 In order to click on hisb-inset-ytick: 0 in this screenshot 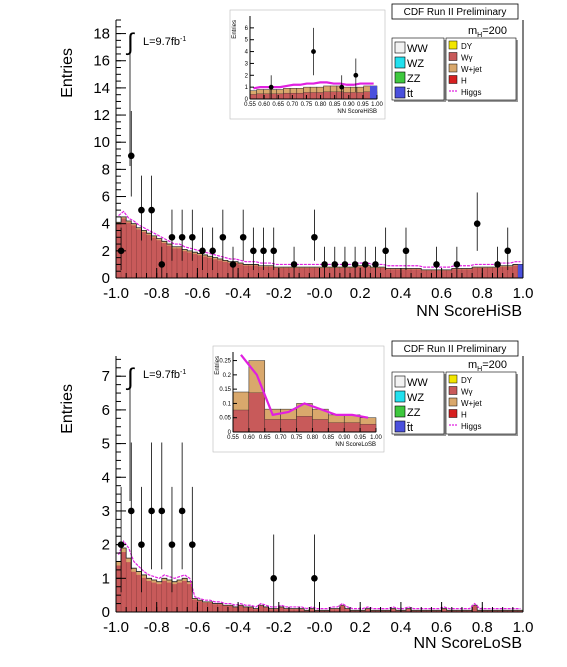, I will do `click(247, 100)`.